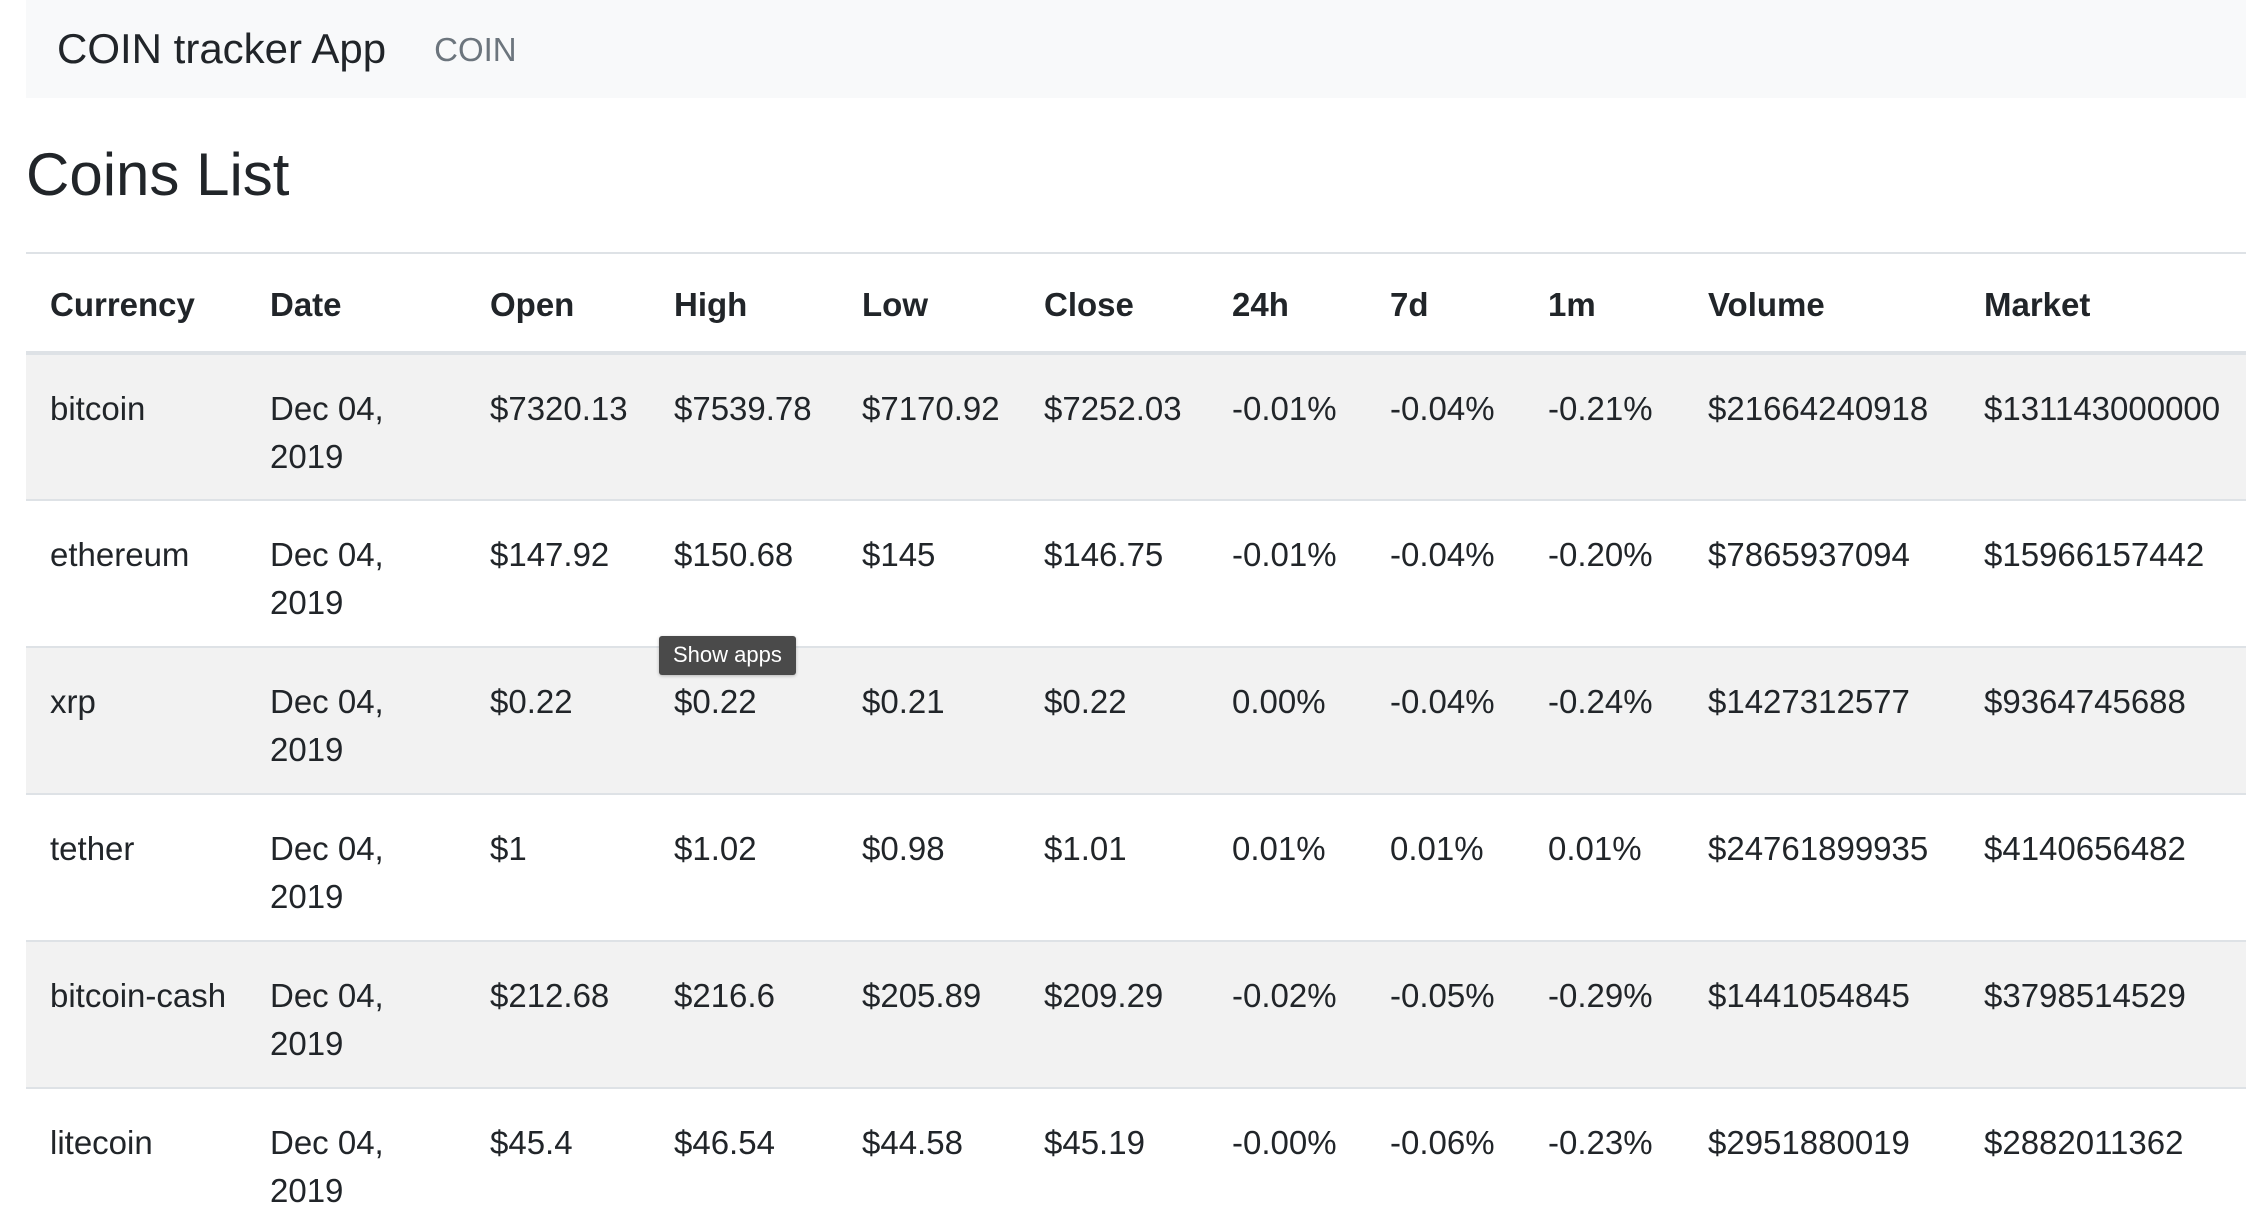 This screenshot has height=1206, width=2266. Describe the element at coordinates (1604, 303) in the screenshot. I see `column-header-1m: 1m` at that location.